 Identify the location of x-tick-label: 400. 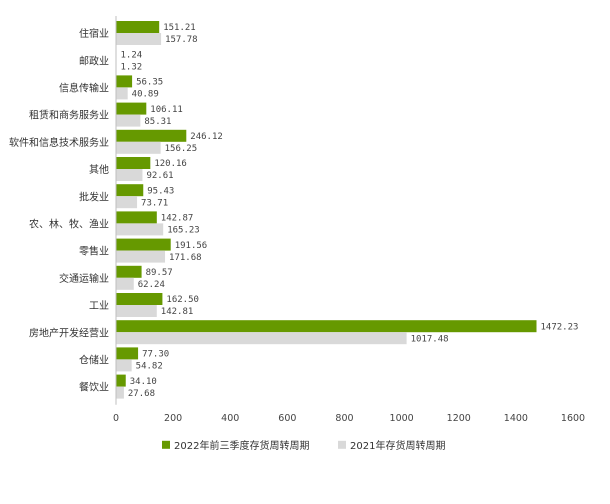
(230, 418).